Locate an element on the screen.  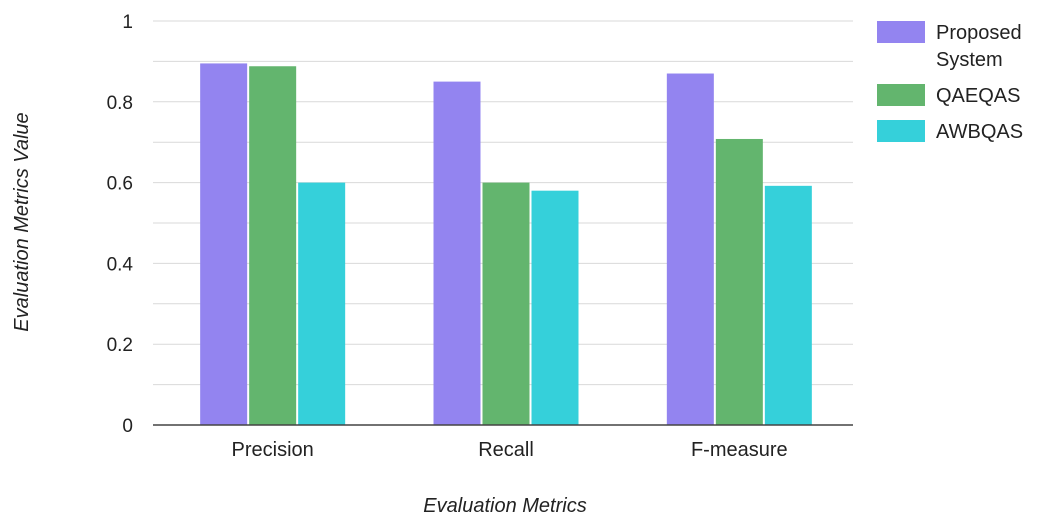
x-category-label: F-measure is located at coordinates (739, 450).